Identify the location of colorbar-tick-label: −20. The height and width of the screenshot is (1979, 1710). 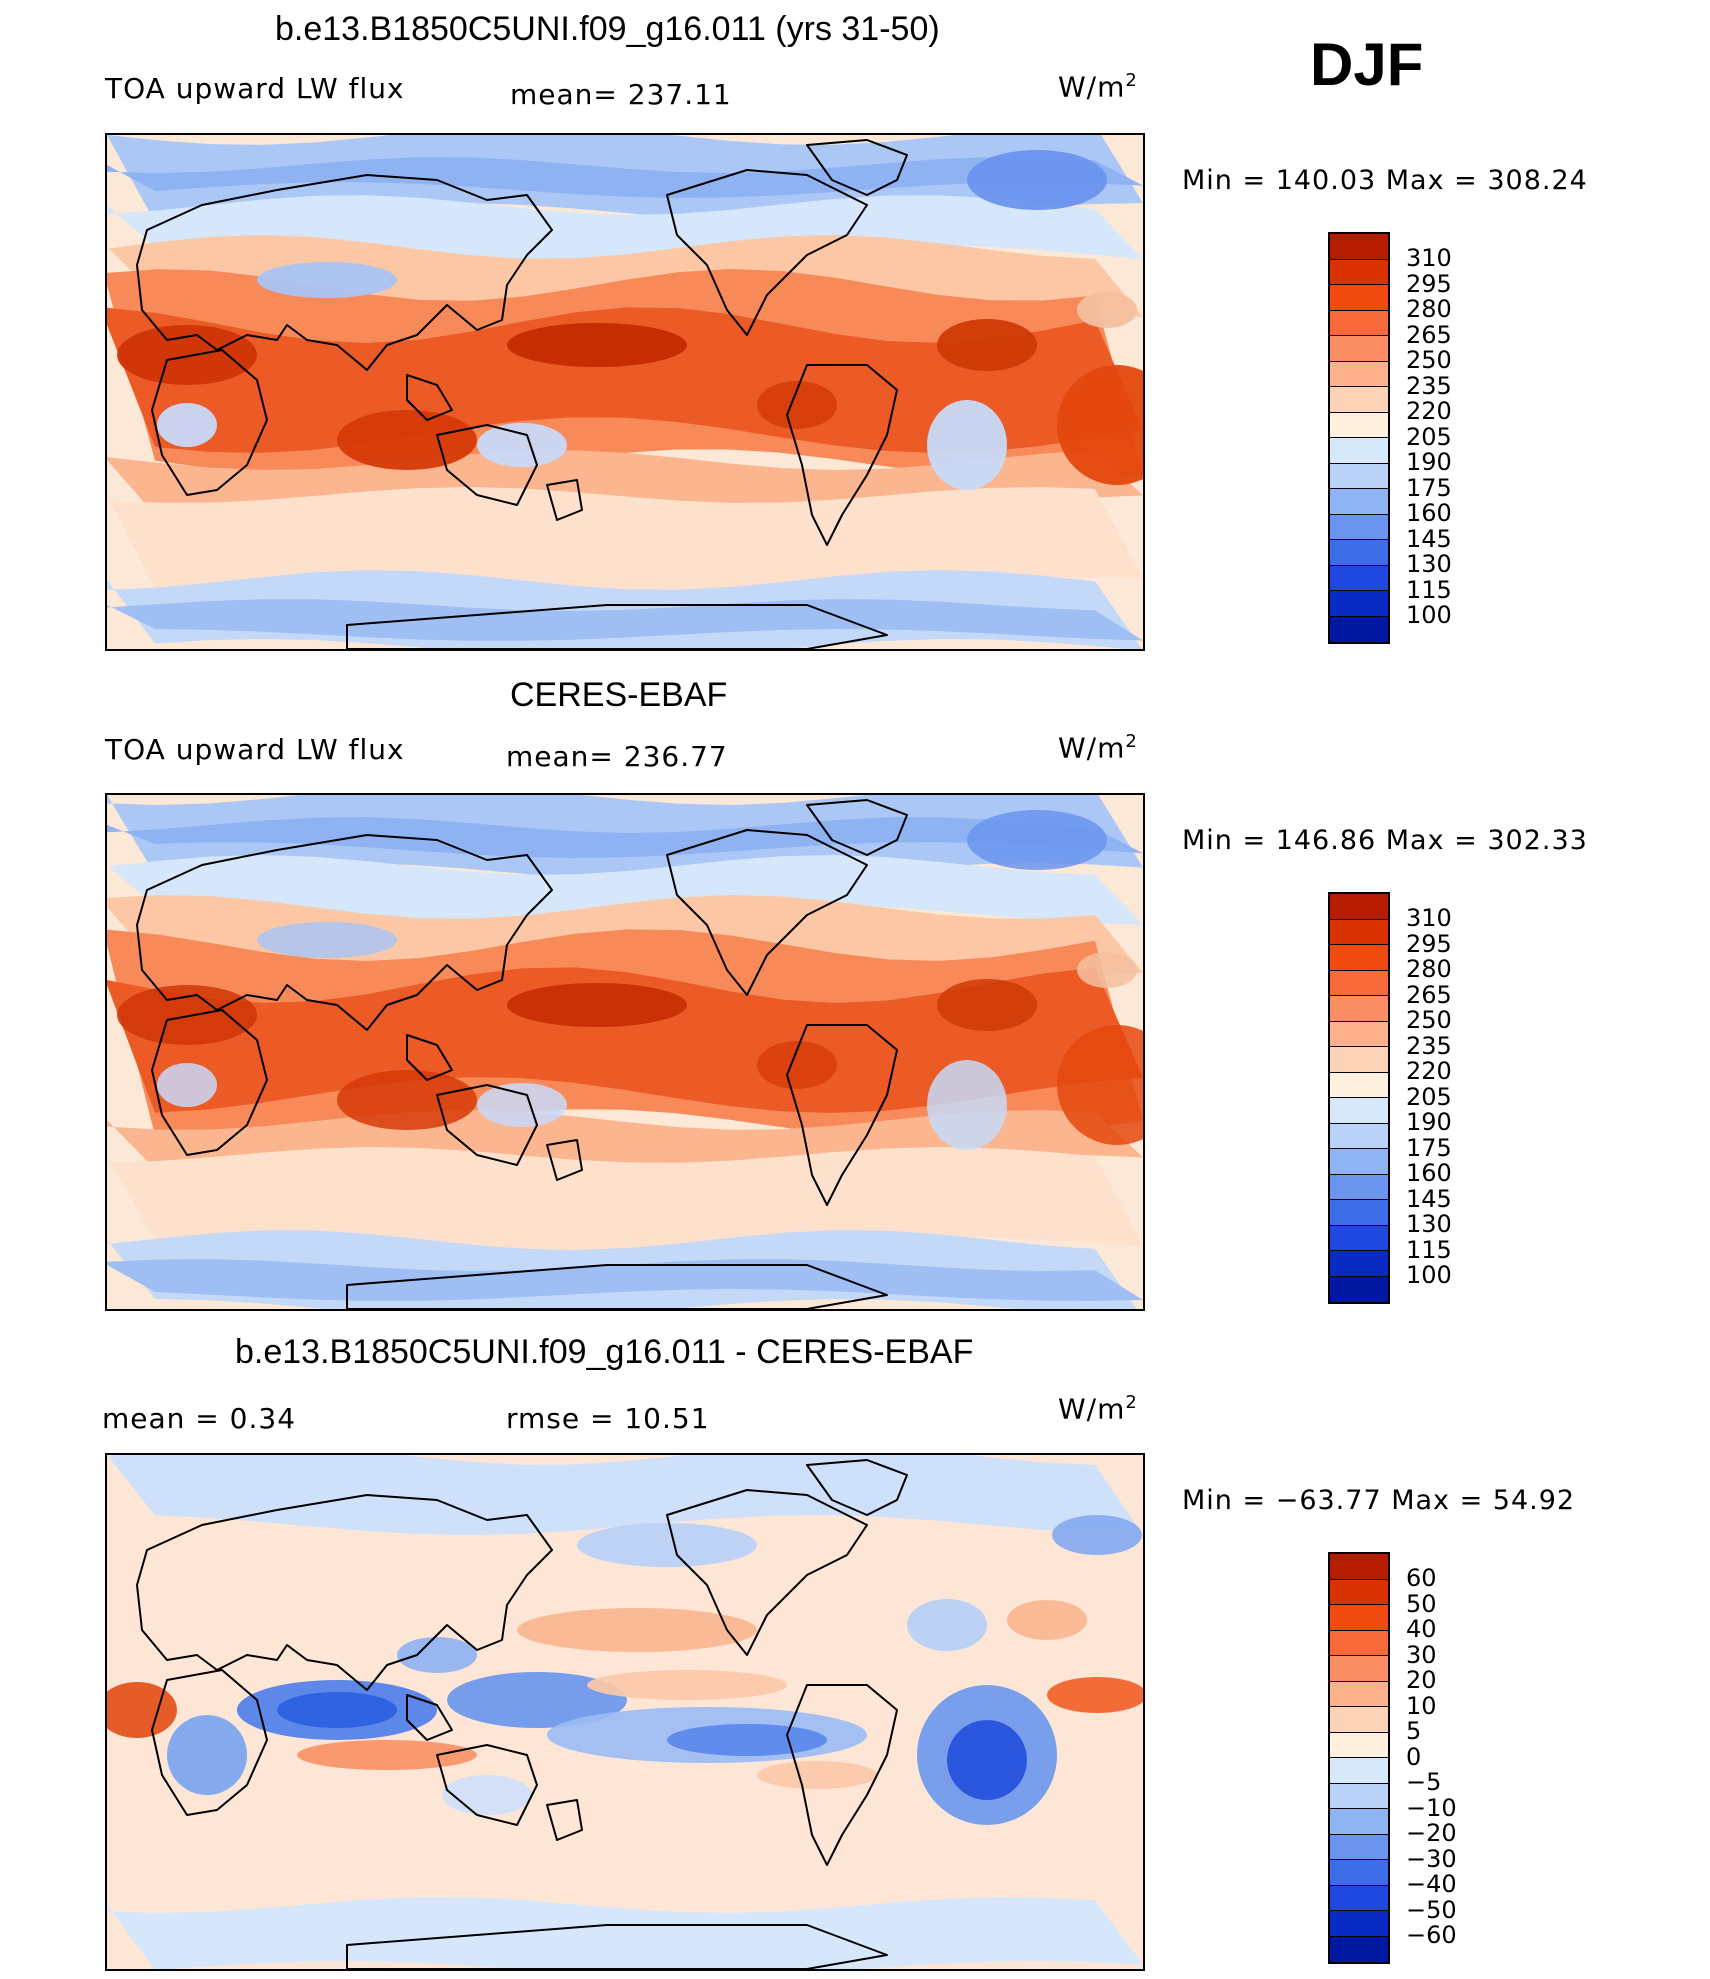
(1431, 1833).